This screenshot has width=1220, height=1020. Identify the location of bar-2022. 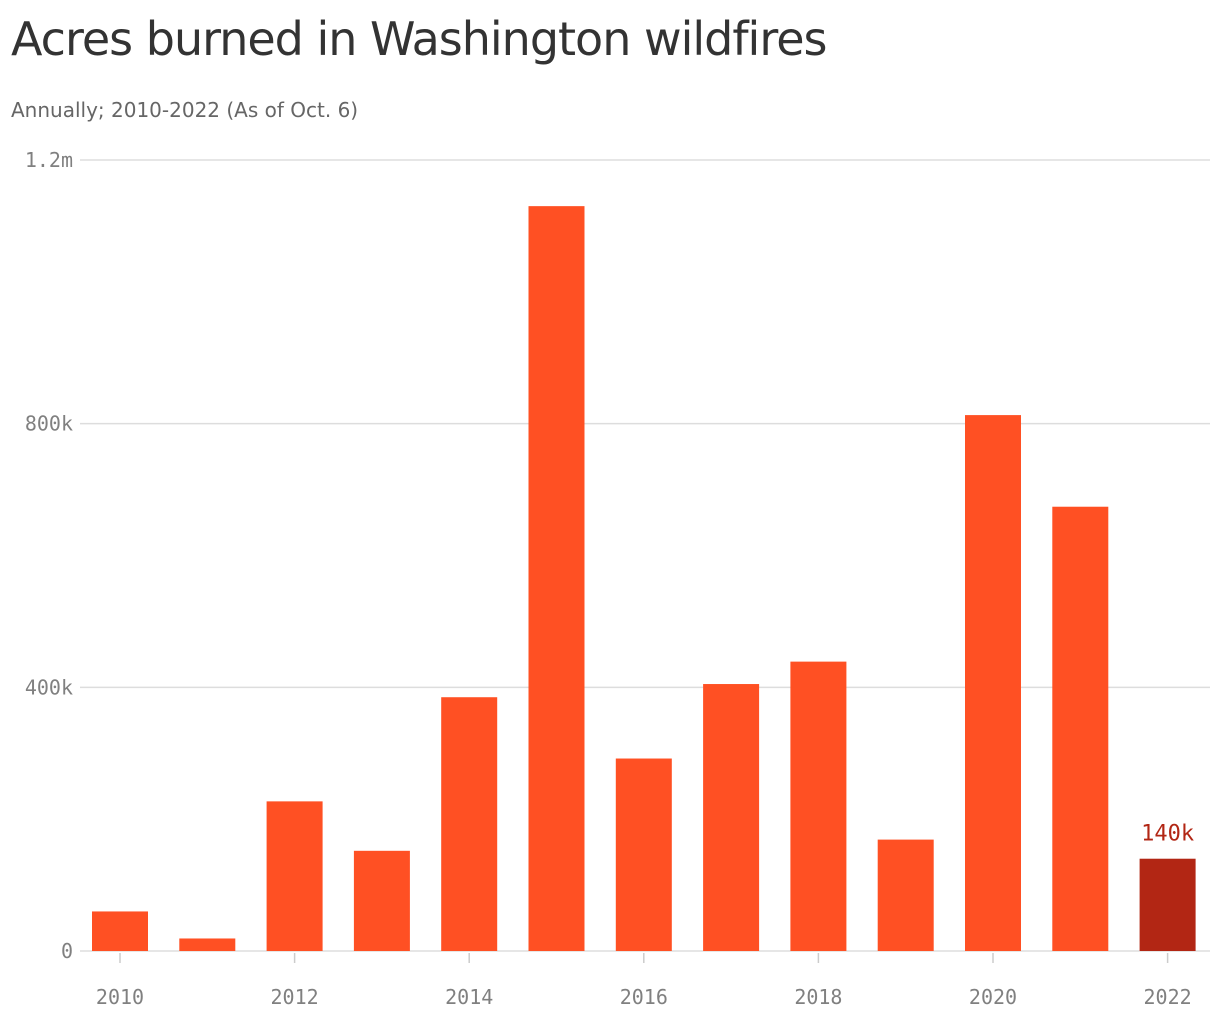
(1167, 904).